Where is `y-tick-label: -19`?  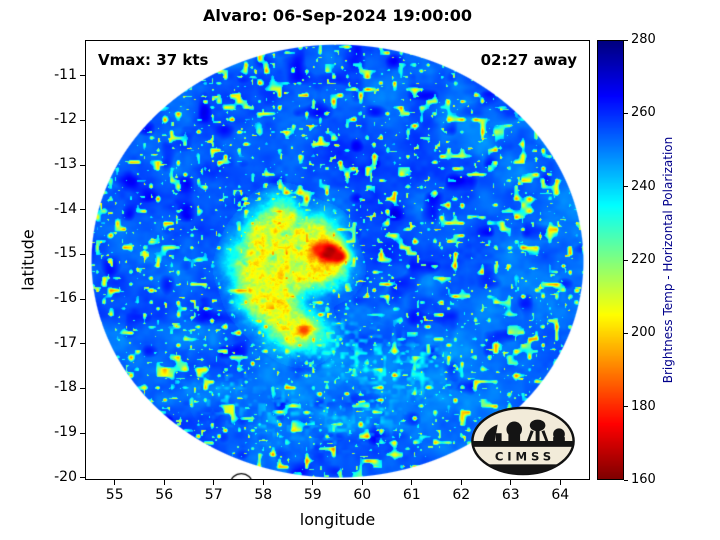 y-tick-label: -19 is located at coordinates (65, 432).